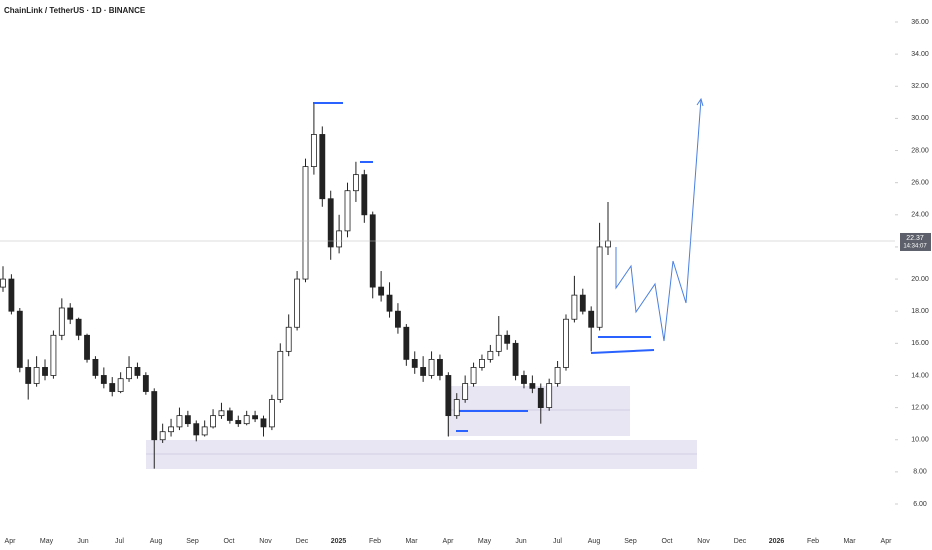 The width and height of the screenshot is (932, 550). I want to click on x-tick-label: Sep, so click(630, 541).